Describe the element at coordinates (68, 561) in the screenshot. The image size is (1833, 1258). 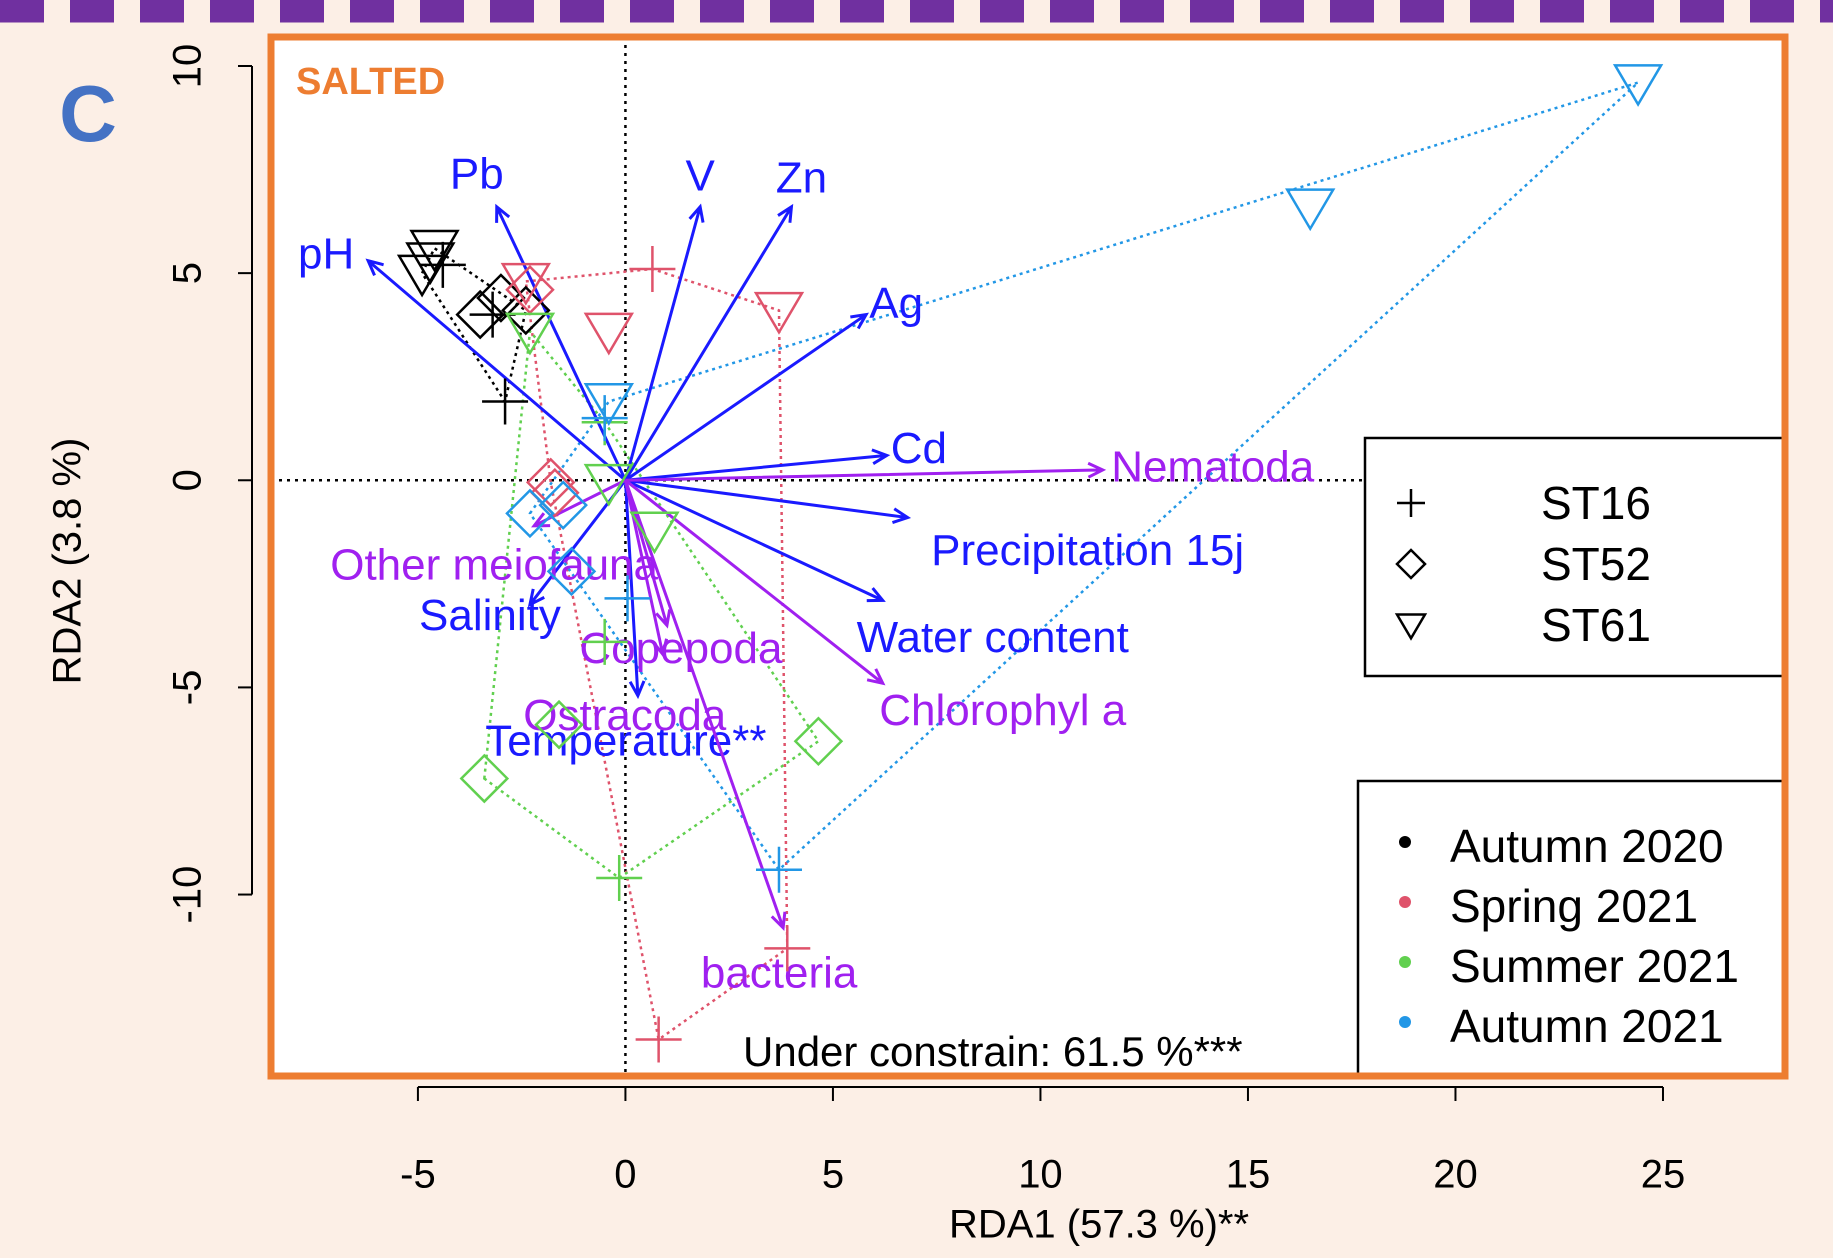
I see `y-axis-label: RDA2 (3.8 %)` at that location.